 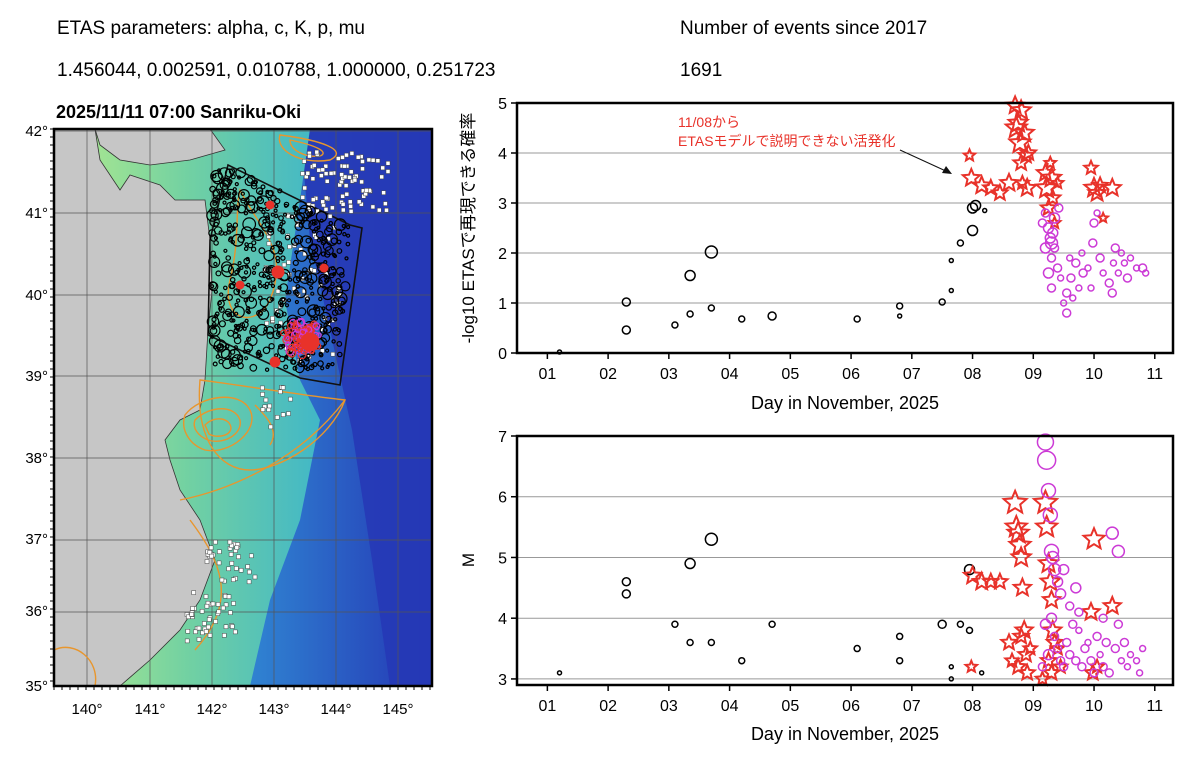 What do you see at coordinates (502, 437) in the screenshot?
I see `y-tick-label: 7` at bounding box center [502, 437].